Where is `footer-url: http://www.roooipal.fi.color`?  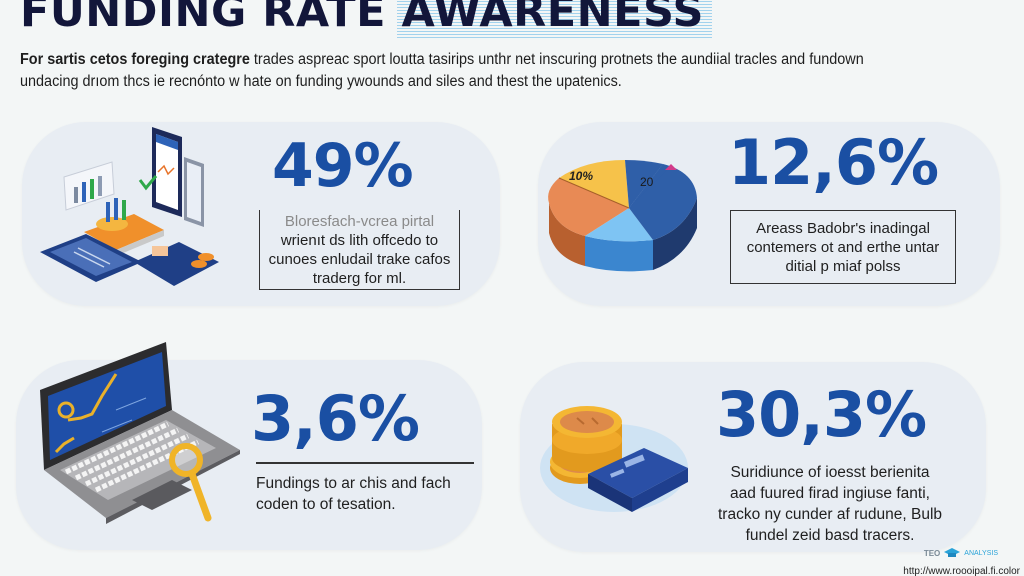 footer-url: http://www.roooipal.fi.color is located at coordinates (961, 571).